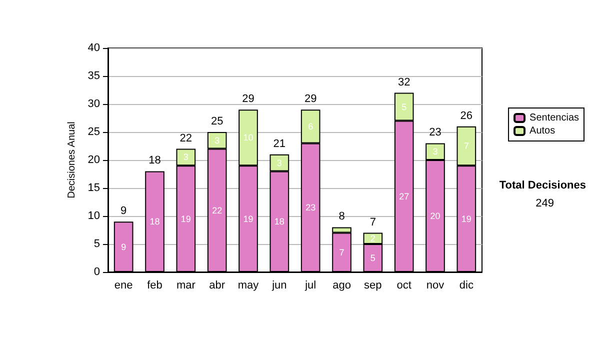 This screenshot has height=340, width=600. What do you see at coordinates (186, 138) in the screenshot?
I see `total-label: 22` at bounding box center [186, 138].